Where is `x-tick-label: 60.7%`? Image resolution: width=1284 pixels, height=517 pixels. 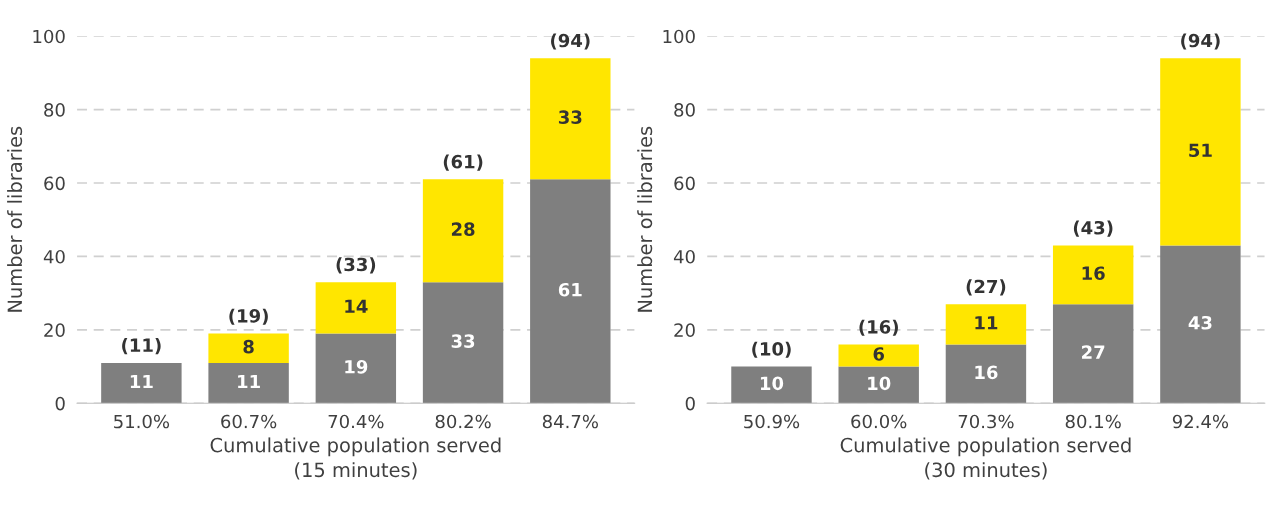
x-tick-label: 60.7% is located at coordinates (249, 421).